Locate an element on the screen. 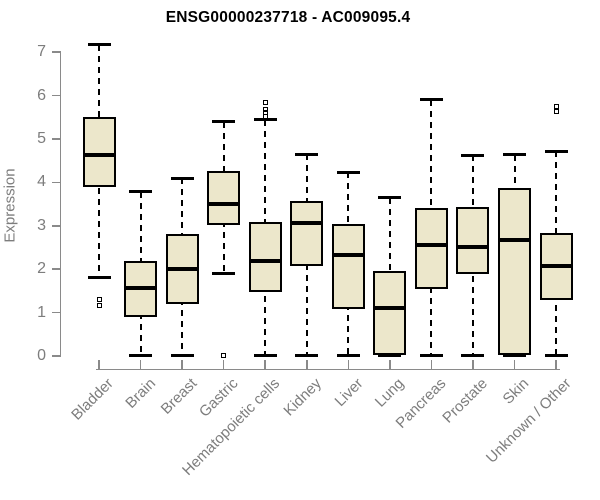 The image size is (600, 500). x-axis-category-label: Liver is located at coordinates (349, 393).